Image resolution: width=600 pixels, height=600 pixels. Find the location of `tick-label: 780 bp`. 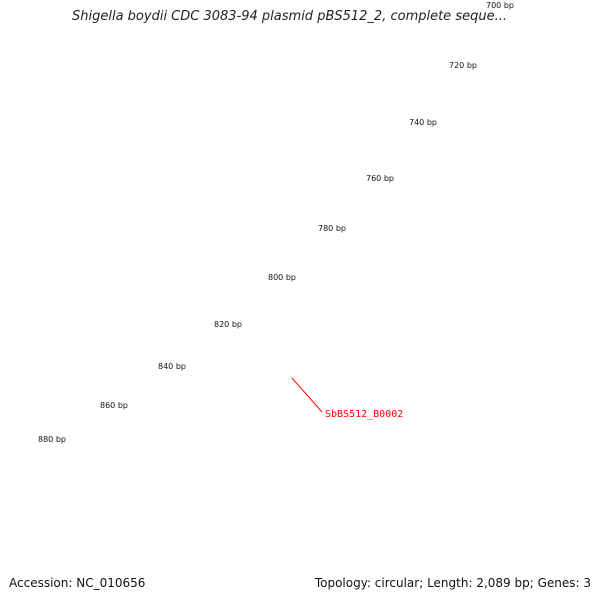

tick-label: 780 bp is located at coordinates (332, 228).